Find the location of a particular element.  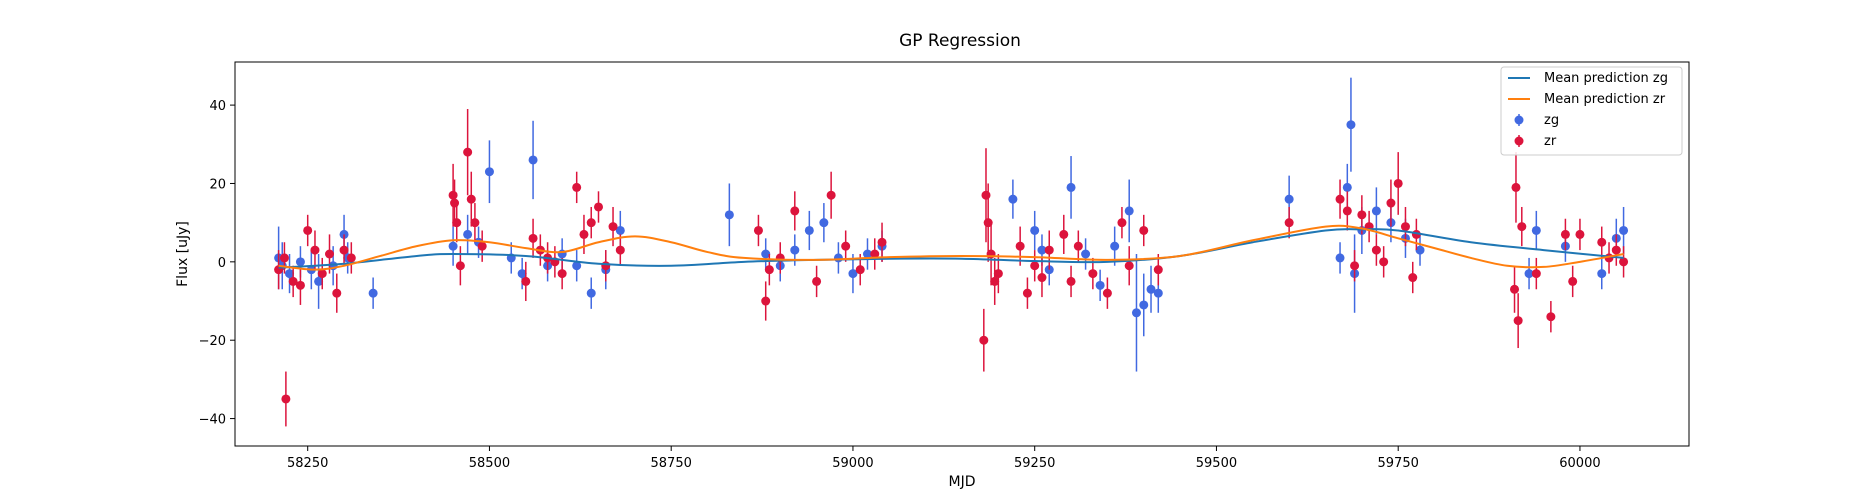

x-tick-label: 58250 is located at coordinates (307, 463).